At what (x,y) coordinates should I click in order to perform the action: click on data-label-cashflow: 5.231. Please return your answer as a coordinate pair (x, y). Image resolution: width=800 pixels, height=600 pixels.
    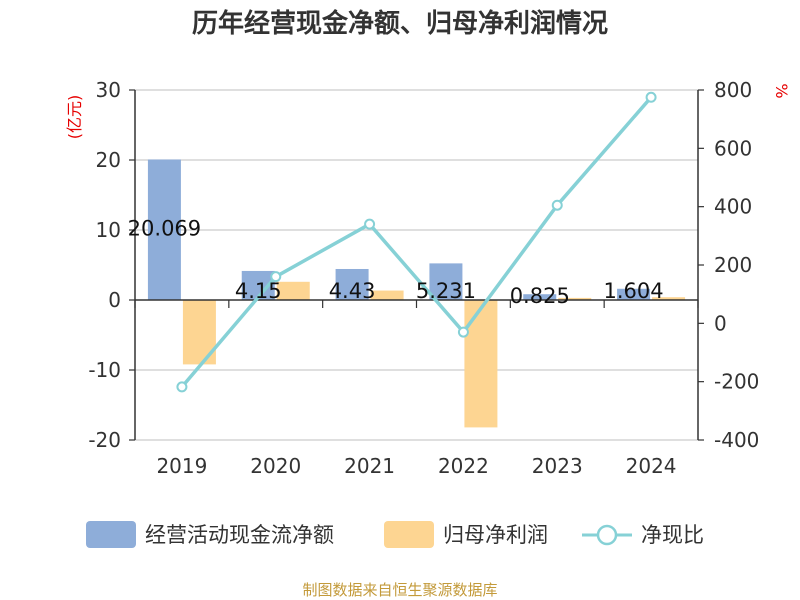
    Looking at the image, I should click on (446, 291).